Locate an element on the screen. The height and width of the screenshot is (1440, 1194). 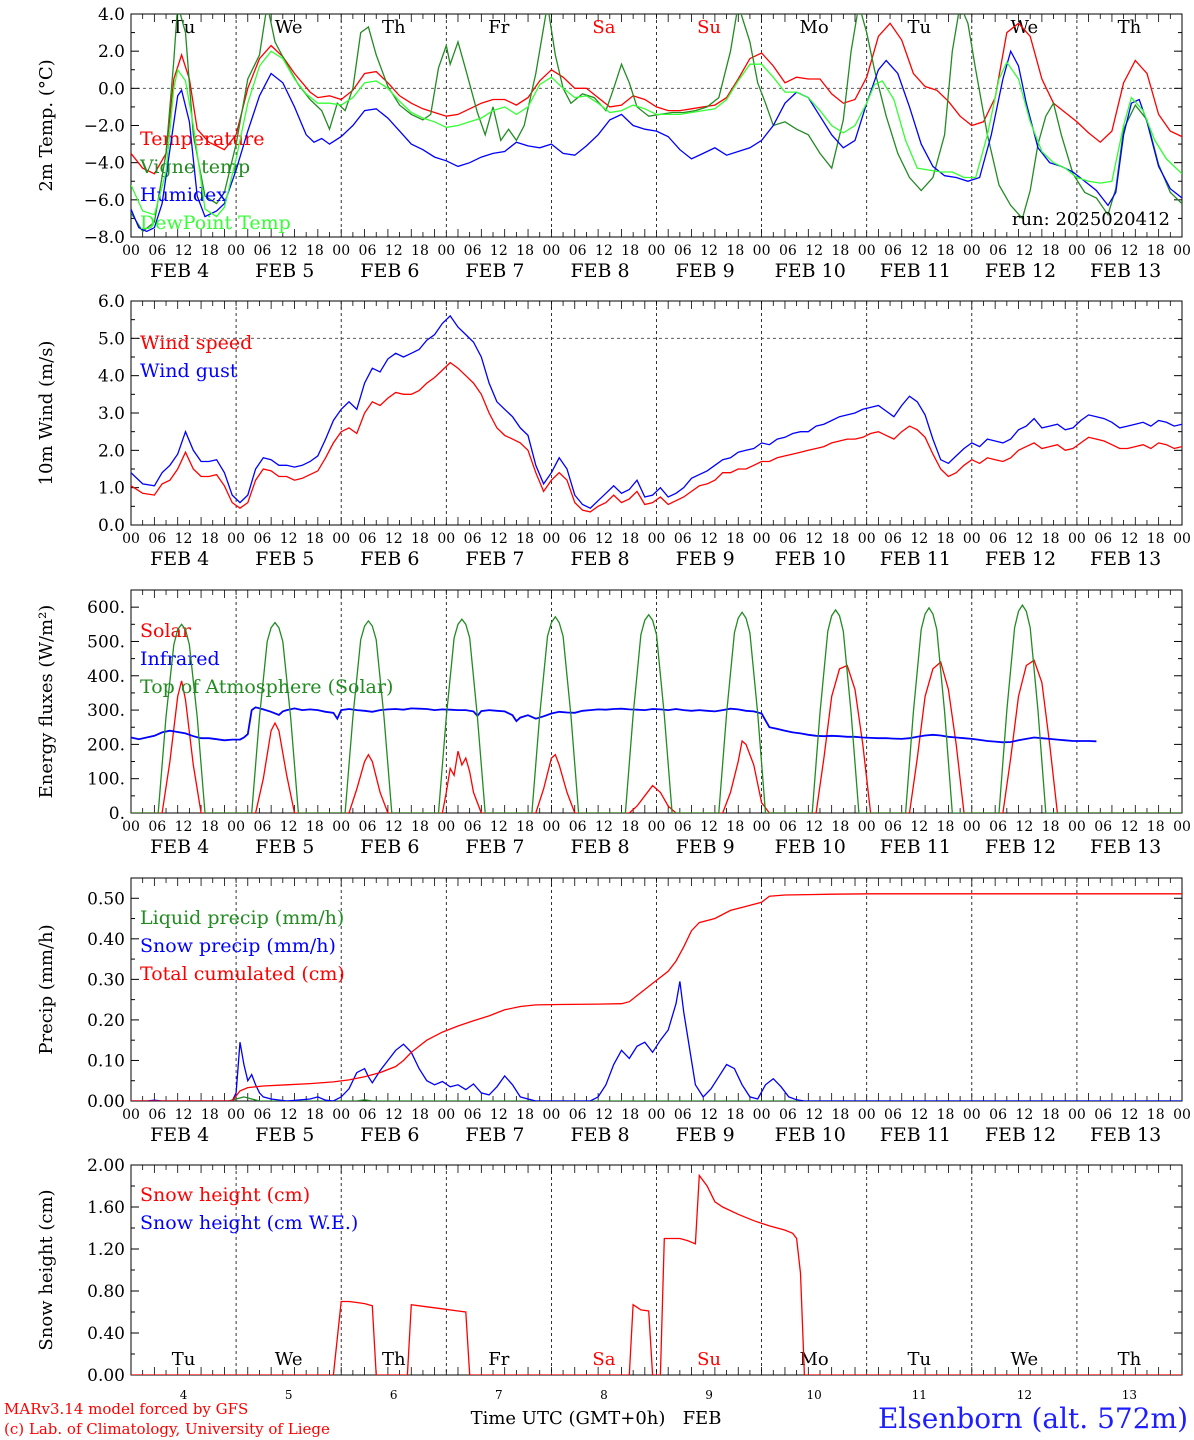
y-tick-label: 200. is located at coordinates (106, 745).